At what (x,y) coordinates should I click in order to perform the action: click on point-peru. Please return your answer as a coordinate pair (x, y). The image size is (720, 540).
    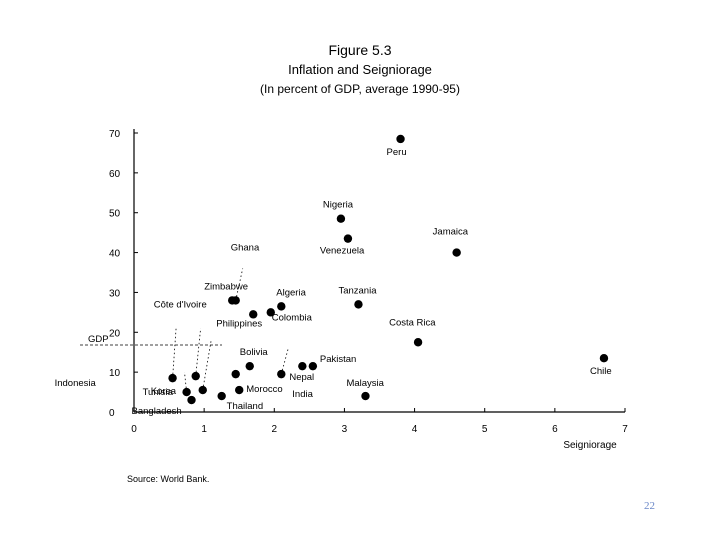
    Looking at the image, I should click on (400, 139).